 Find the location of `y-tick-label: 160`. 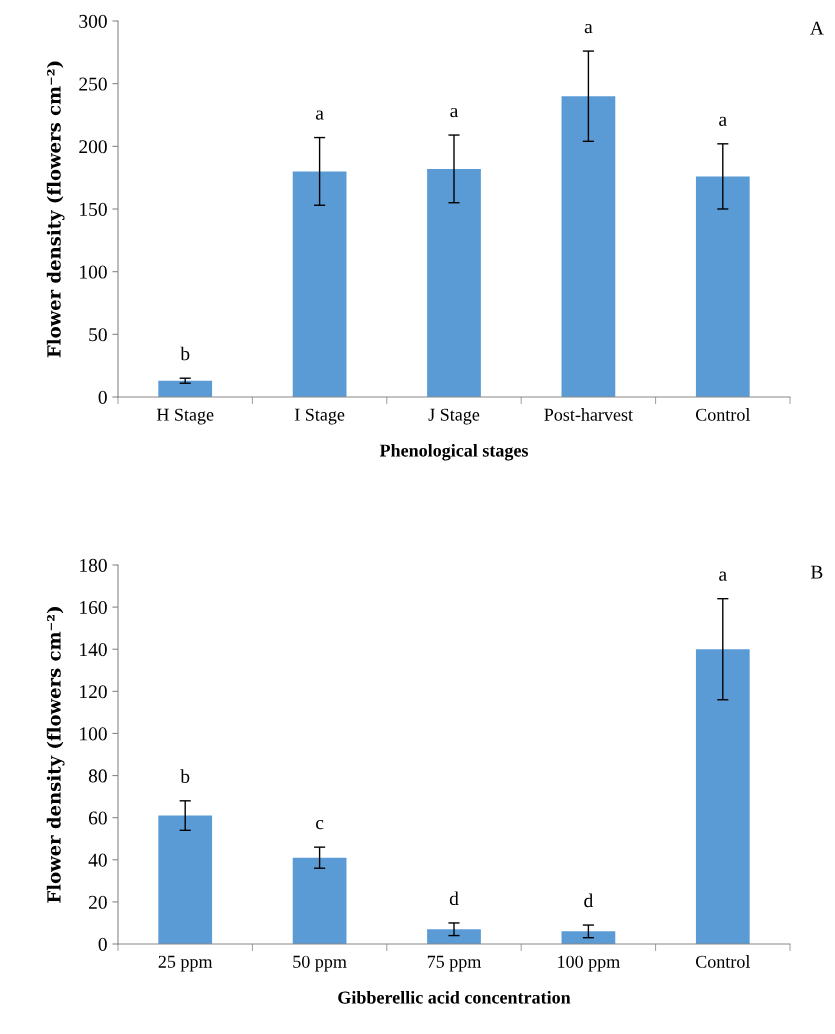

y-tick-label: 160 is located at coordinates (93, 607).